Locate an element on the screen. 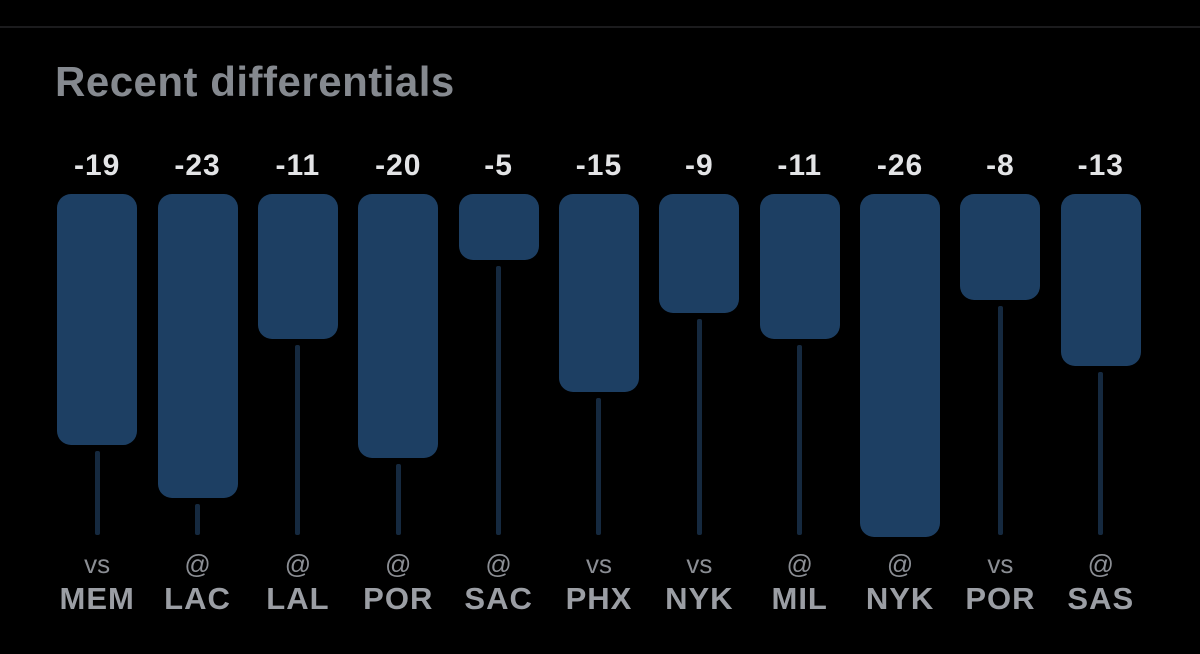 The height and width of the screenshot is (654, 1200). opponent-team: LAL is located at coordinates (298, 598).